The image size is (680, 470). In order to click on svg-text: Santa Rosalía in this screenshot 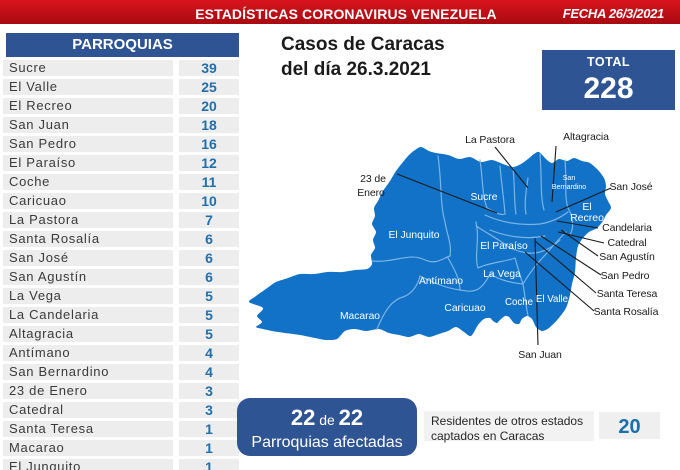, I will do `click(626, 312)`.